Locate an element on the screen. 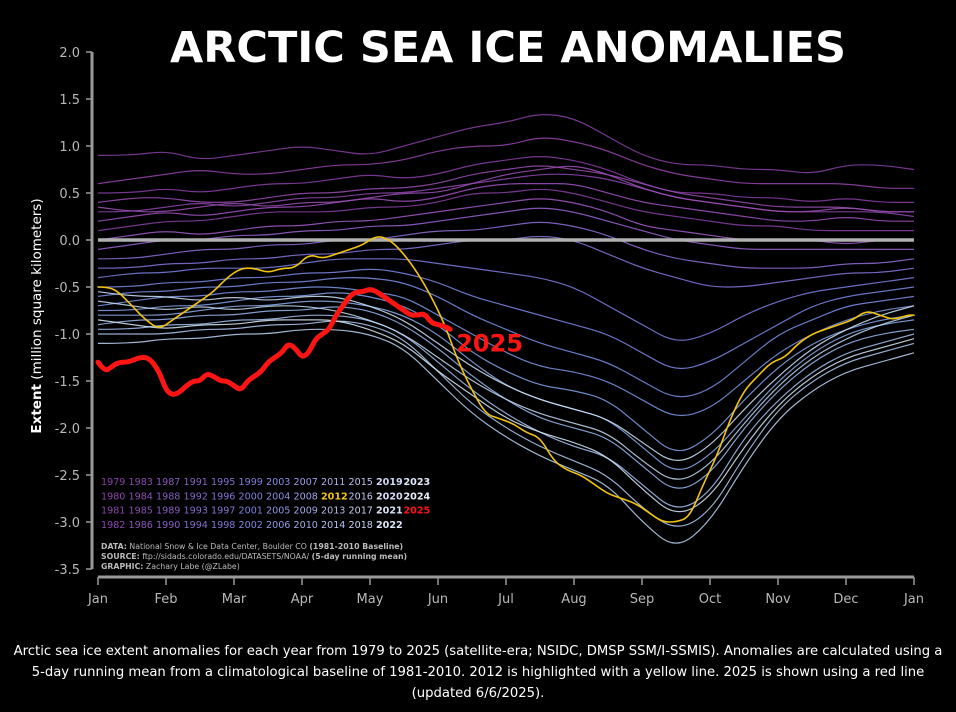  legend-year-2021: 2021 is located at coordinates (389, 511).